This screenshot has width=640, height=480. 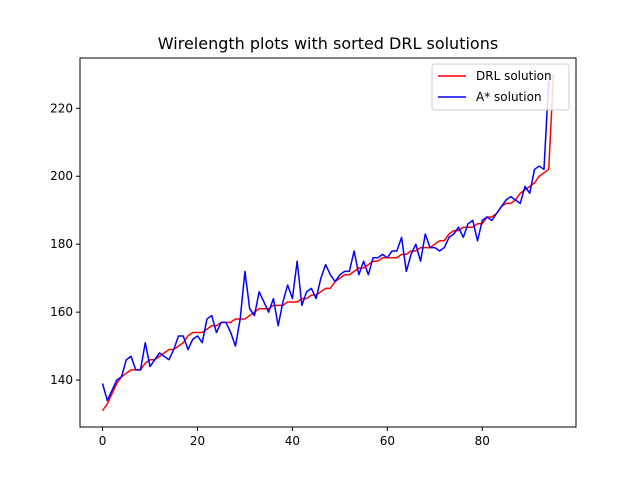 What do you see at coordinates (292, 441) in the screenshot?
I see `x-tick-label: 40` at bounding box center [292, 441].